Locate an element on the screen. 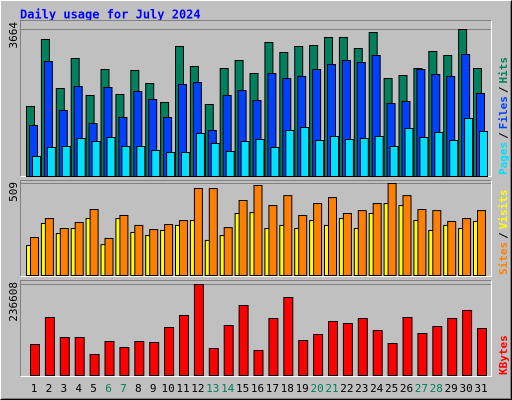  x-tick-label: 31 is located at coordinates (480, 388).